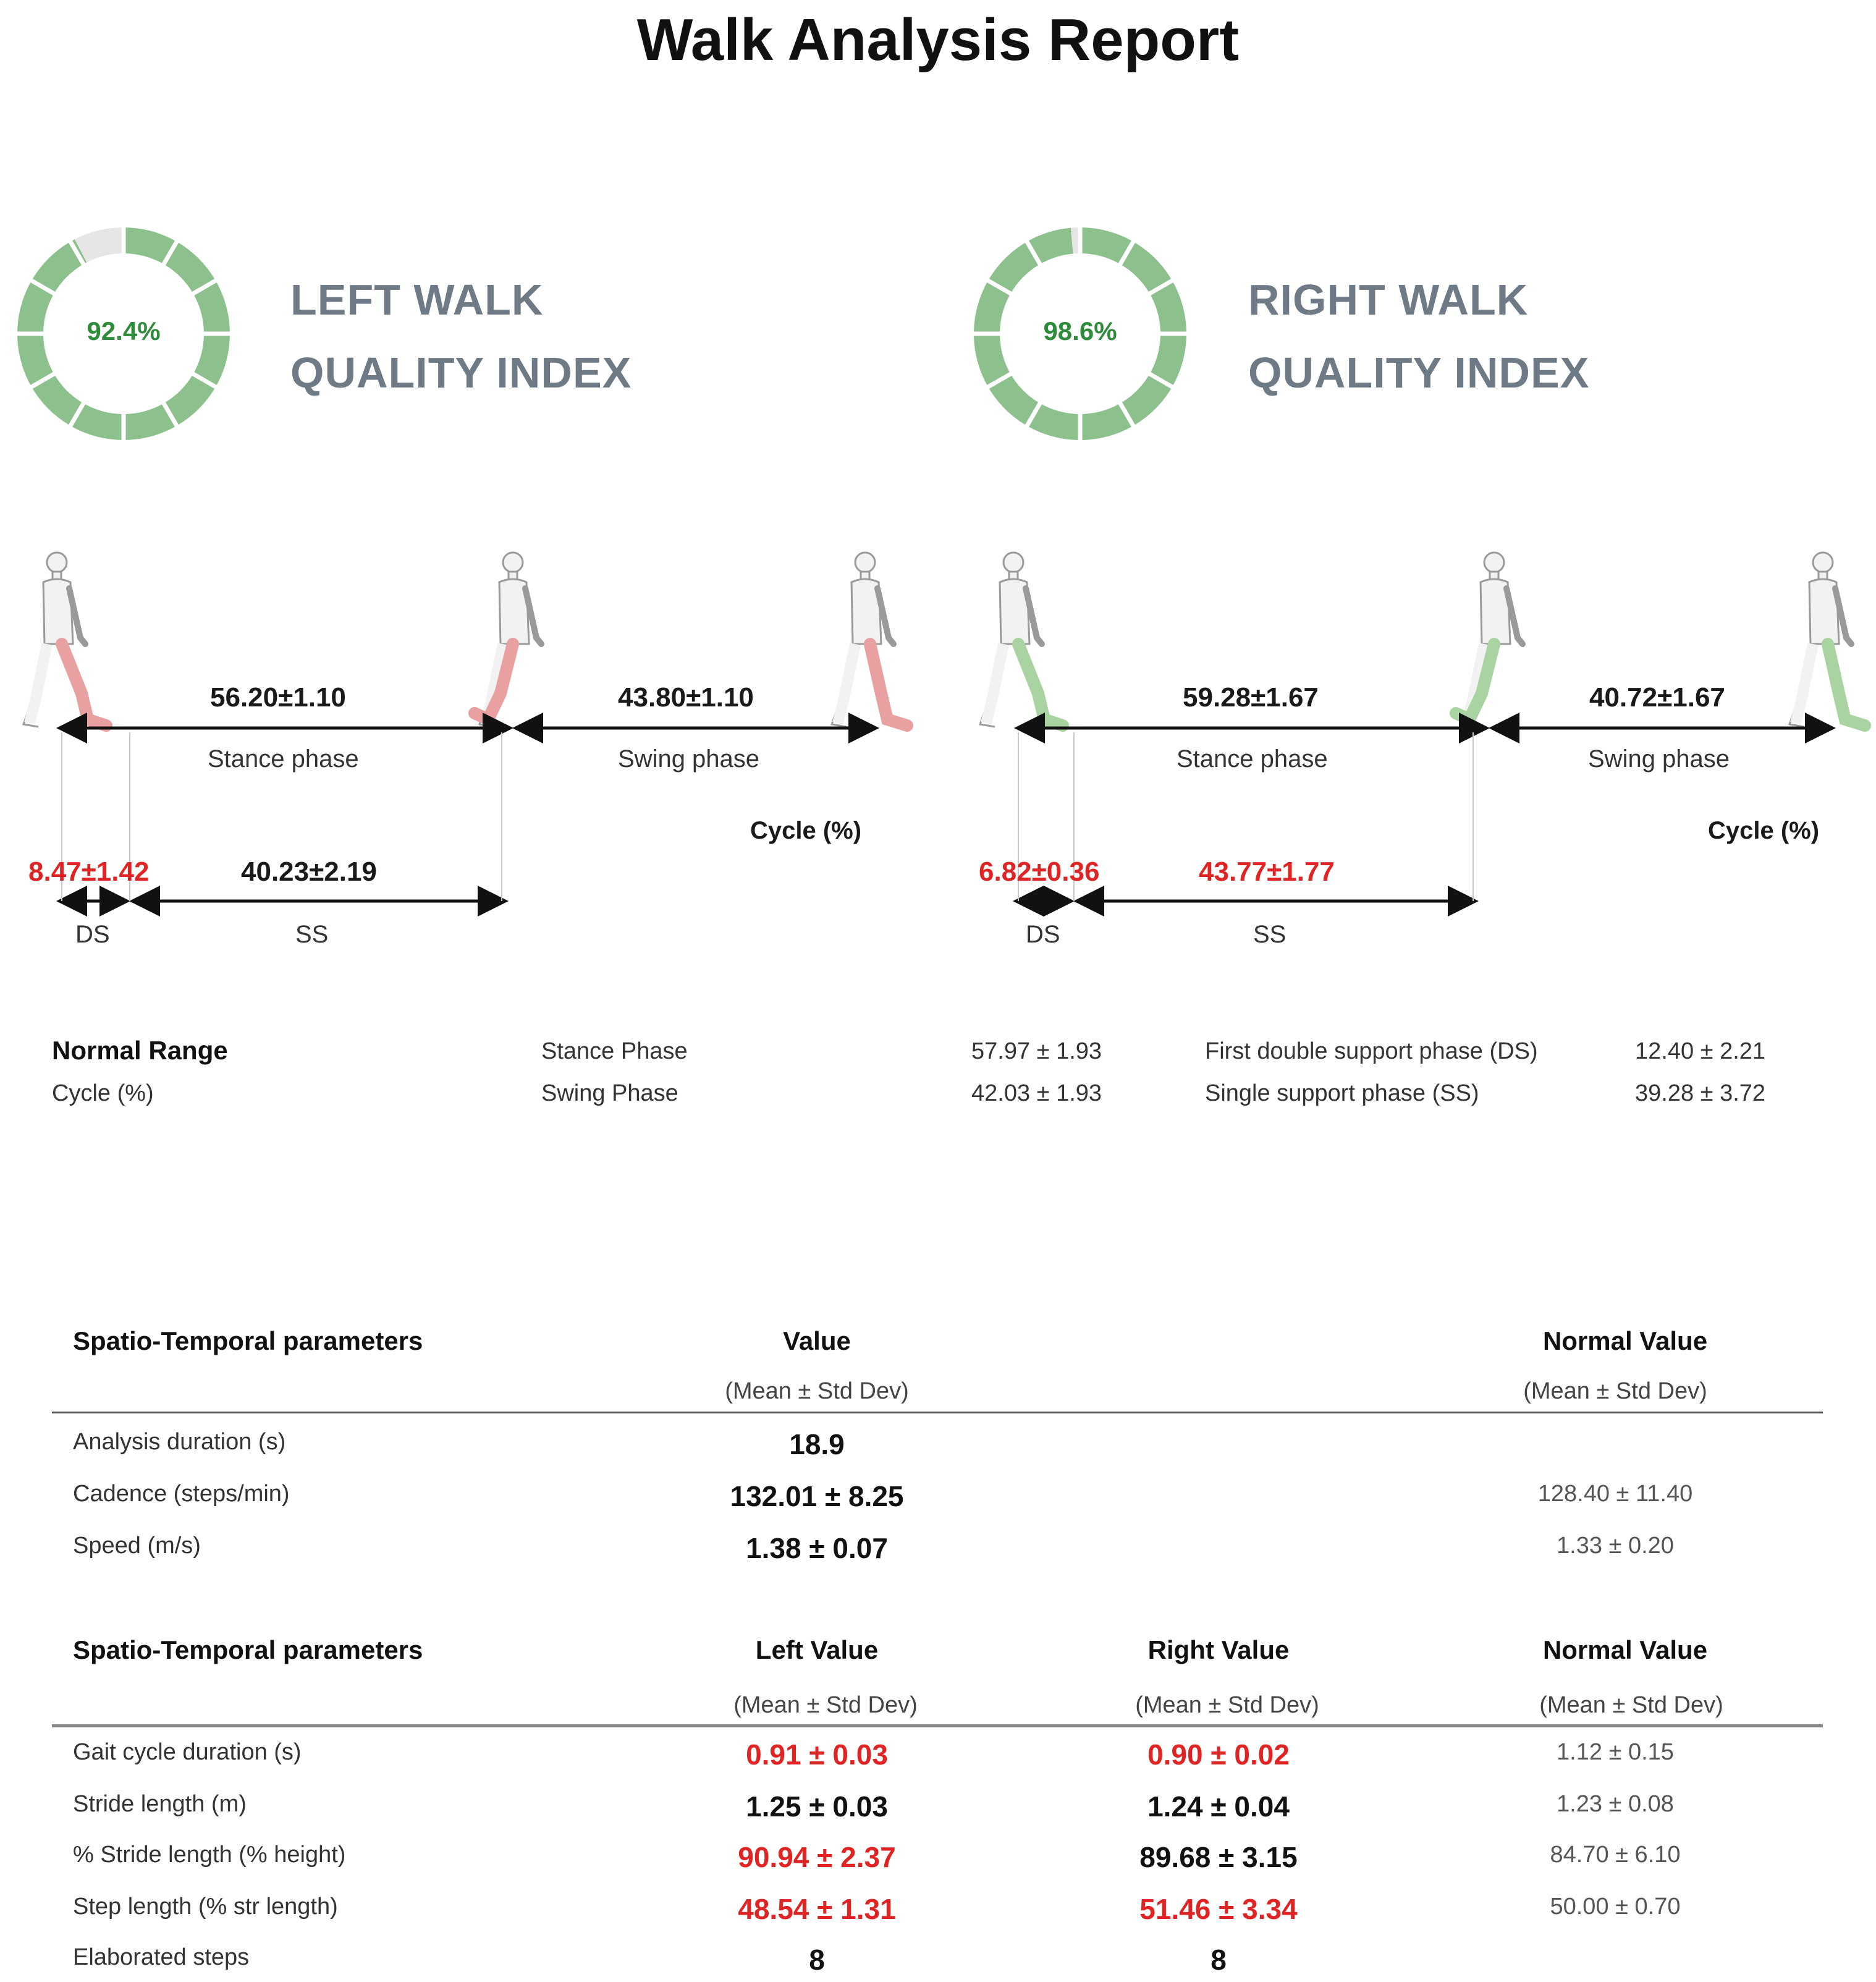 The image size is (1876, 1982). Describe the element at coordinates (817, 1391) in the screenshot. I see `table1-header-value-sub: (Mean ± Std Dev)` at that location.